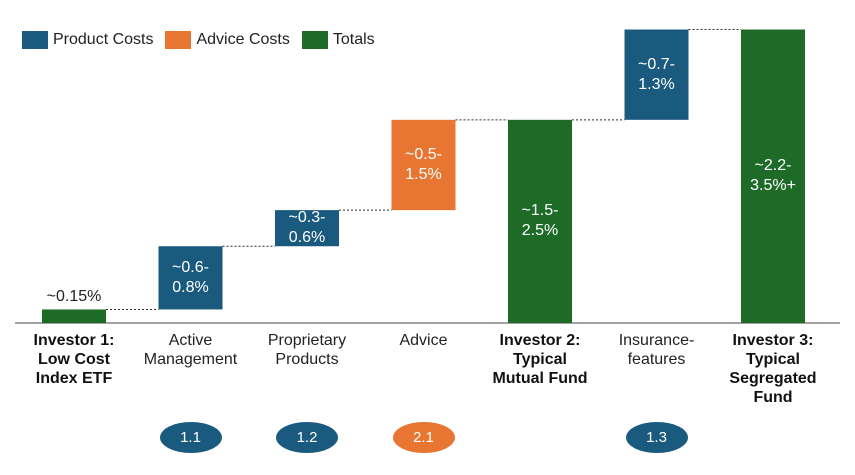 The height and width of the screenshot is (475, 855). What do you see at coordinates (773, 369) in the screenshot?
I see `category-label: Investor 3: Typical Segregated Fund` at bounding box center [773, 369].